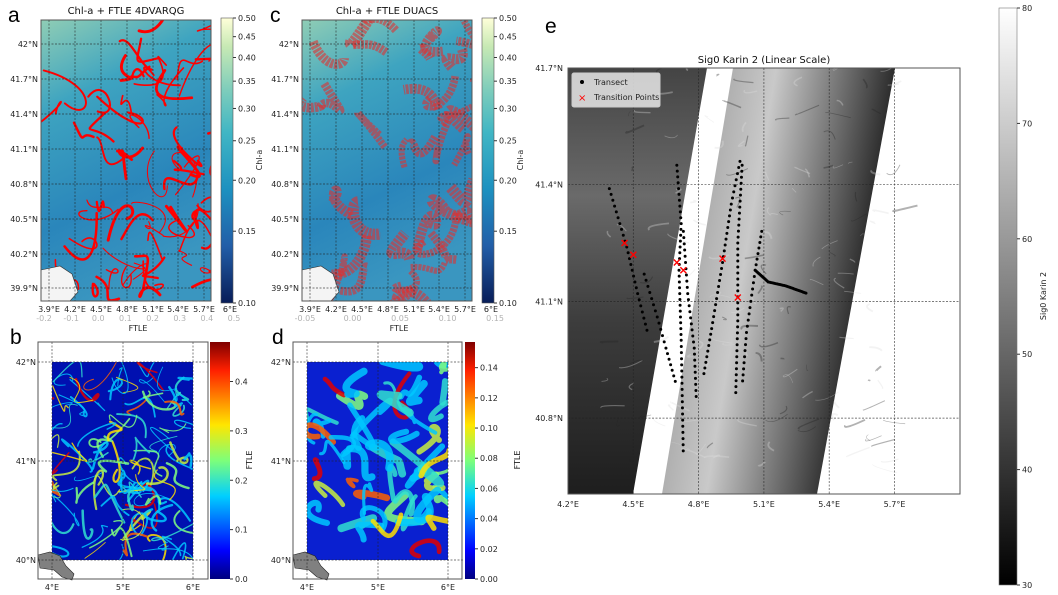 The image size is (1058, 595). I want to click on panel-letter: d, so click(278, 337).